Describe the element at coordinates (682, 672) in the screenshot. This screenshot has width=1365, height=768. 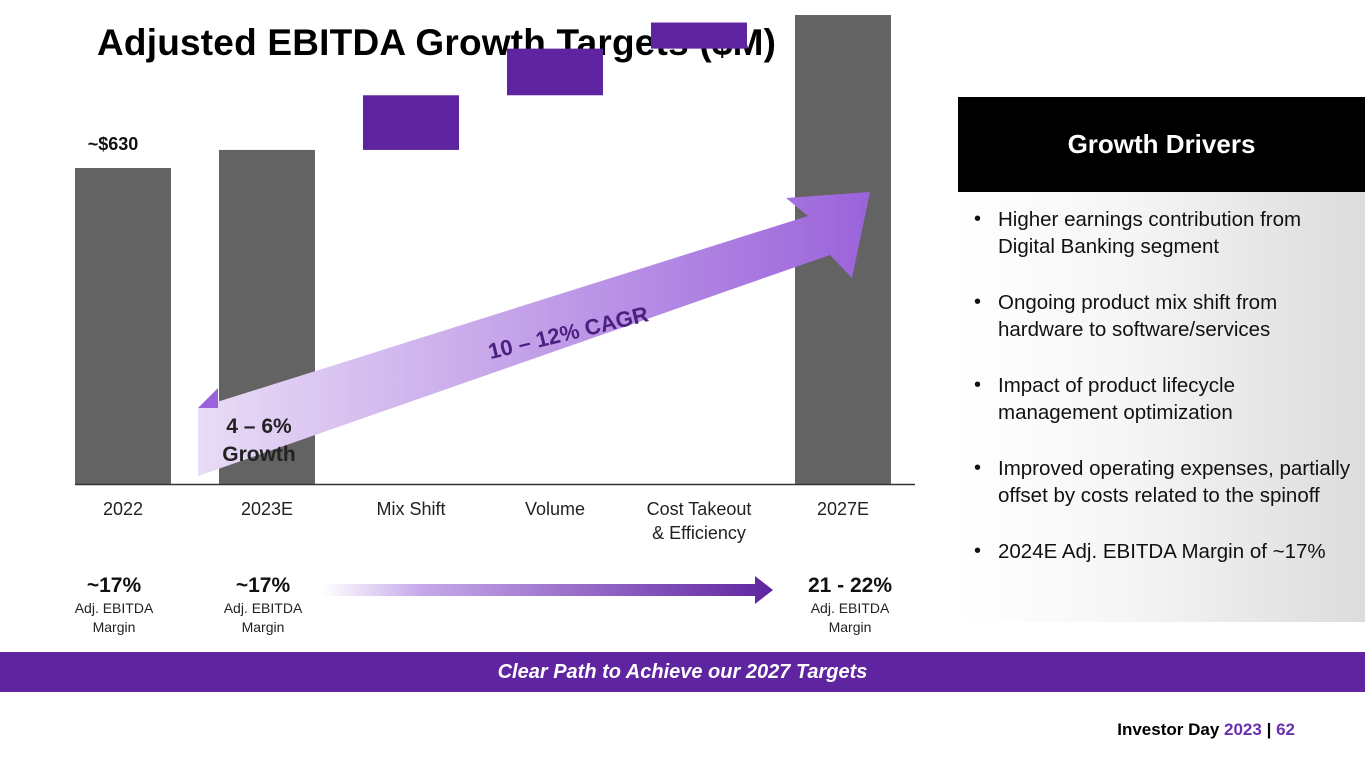
I see `targets-banner: Clear Path to Achieve our 2027 Targets` at that location.